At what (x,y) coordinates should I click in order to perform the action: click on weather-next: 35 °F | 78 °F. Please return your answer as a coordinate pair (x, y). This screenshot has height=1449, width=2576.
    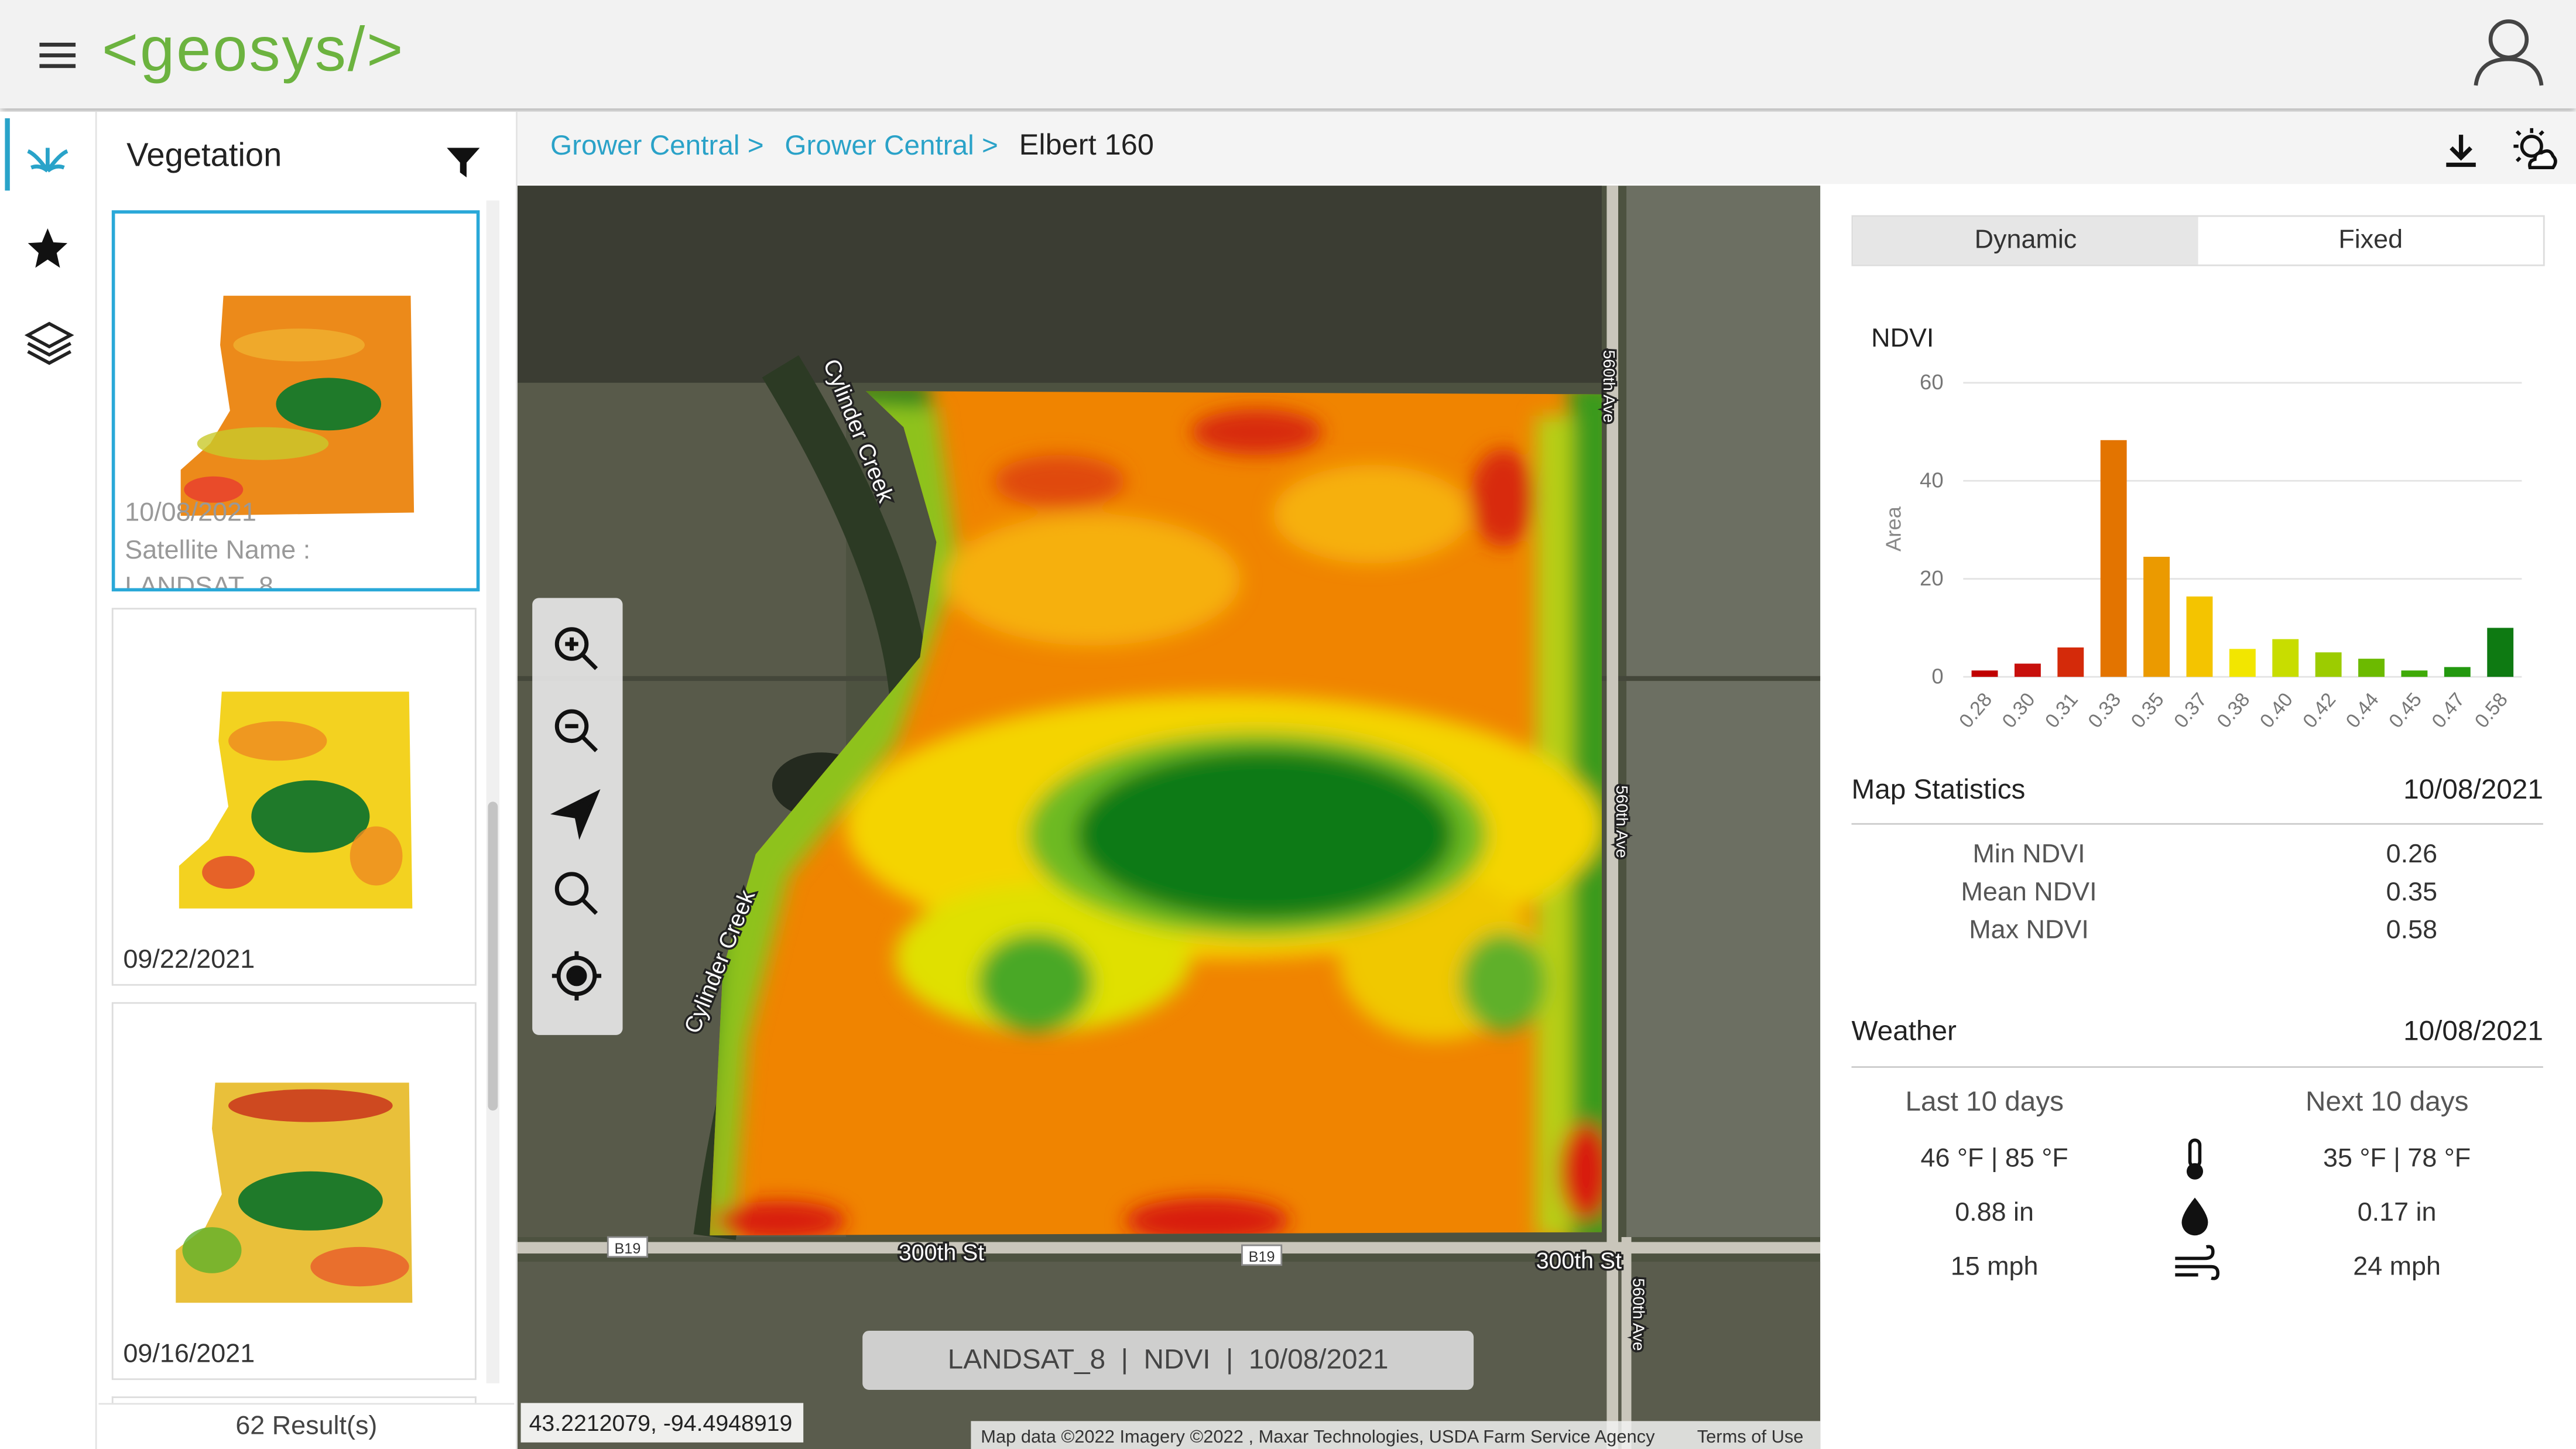
    Looking at the image, I should click on (2397, 1159).